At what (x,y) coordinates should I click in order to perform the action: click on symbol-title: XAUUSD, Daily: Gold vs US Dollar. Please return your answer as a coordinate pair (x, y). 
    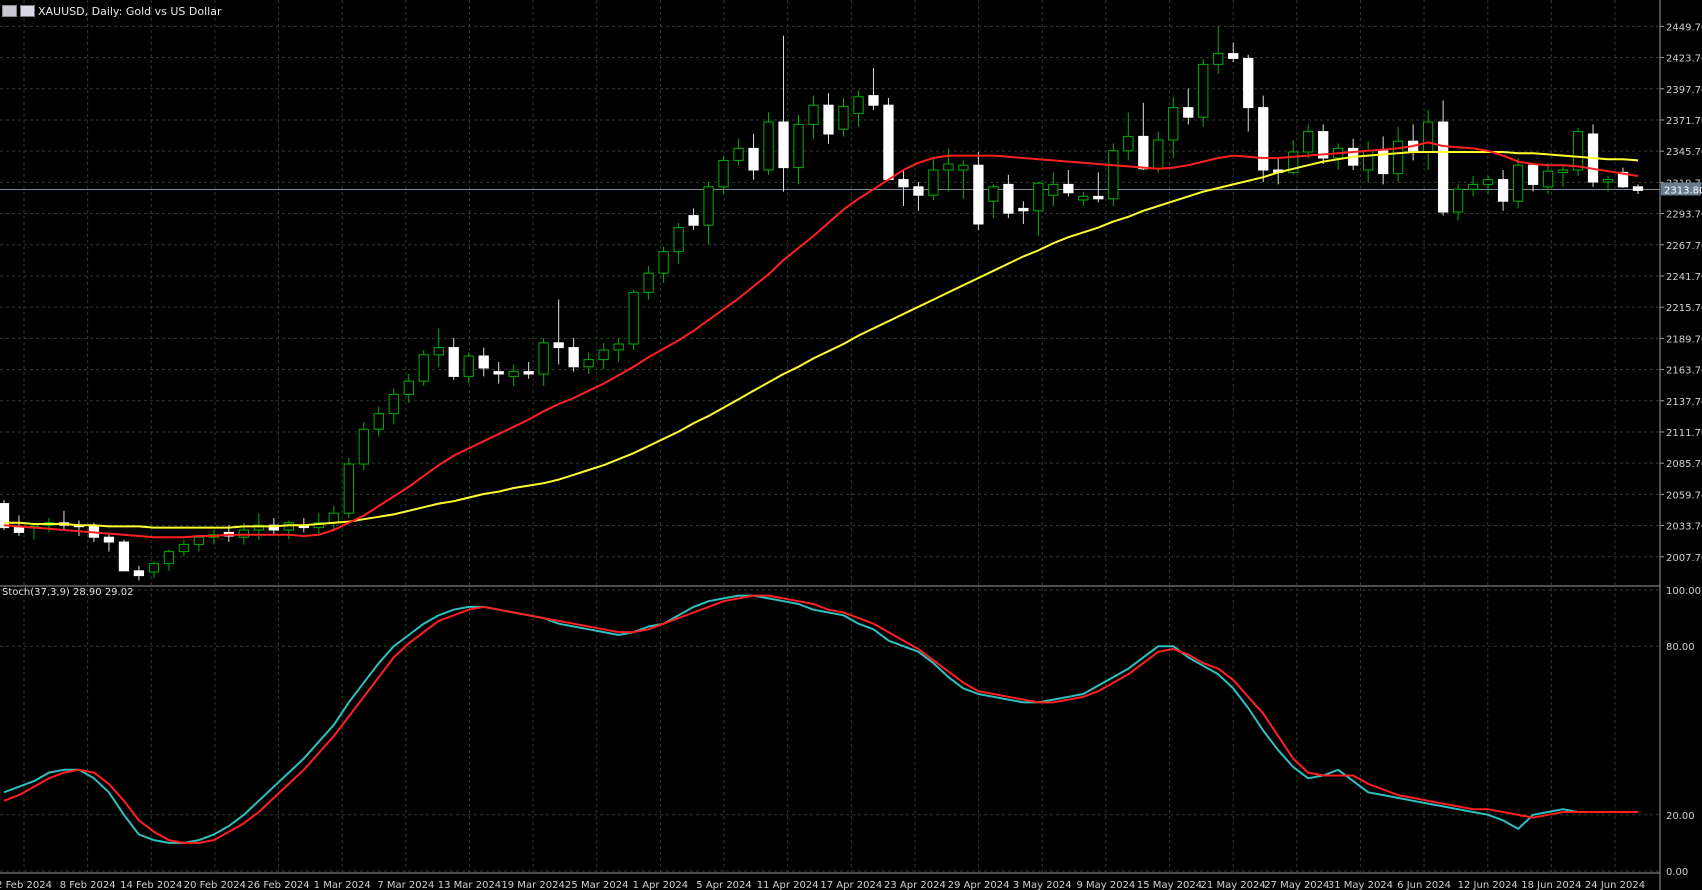
    Looking at the image, I should click on (130, 11).